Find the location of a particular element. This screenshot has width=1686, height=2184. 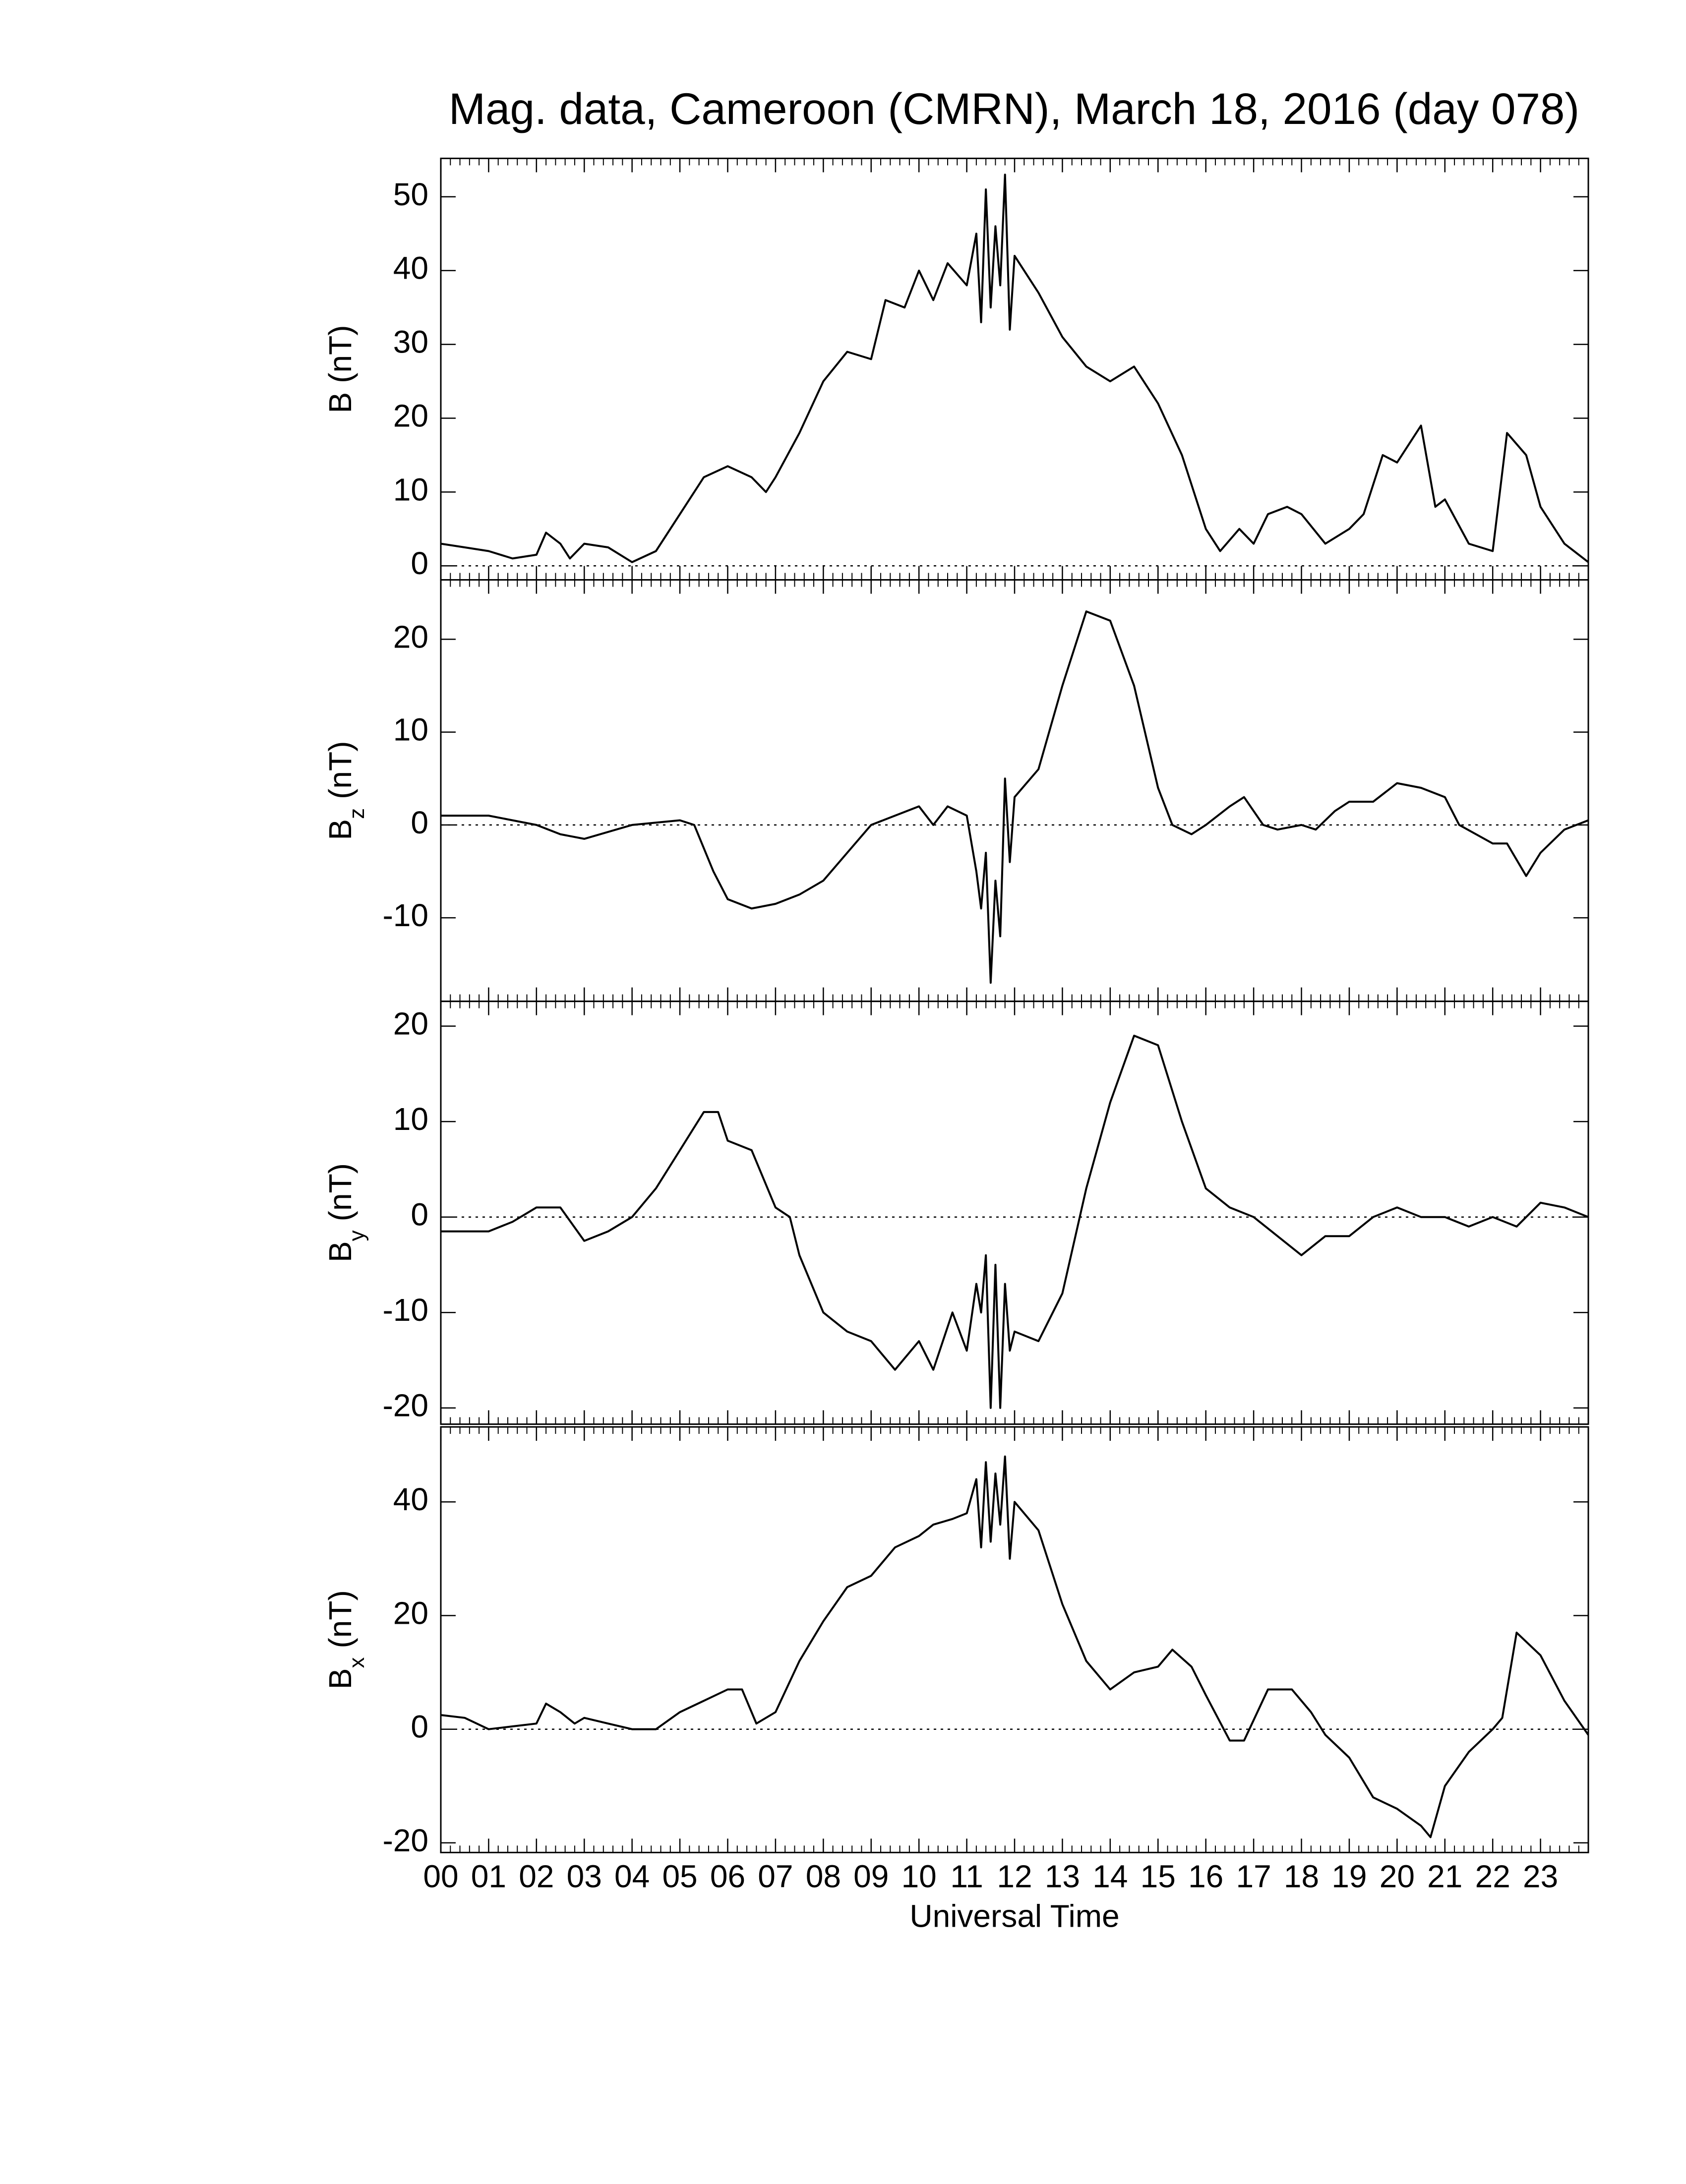

y-axis-label: B (nT) is located at coordinates (340, 369).